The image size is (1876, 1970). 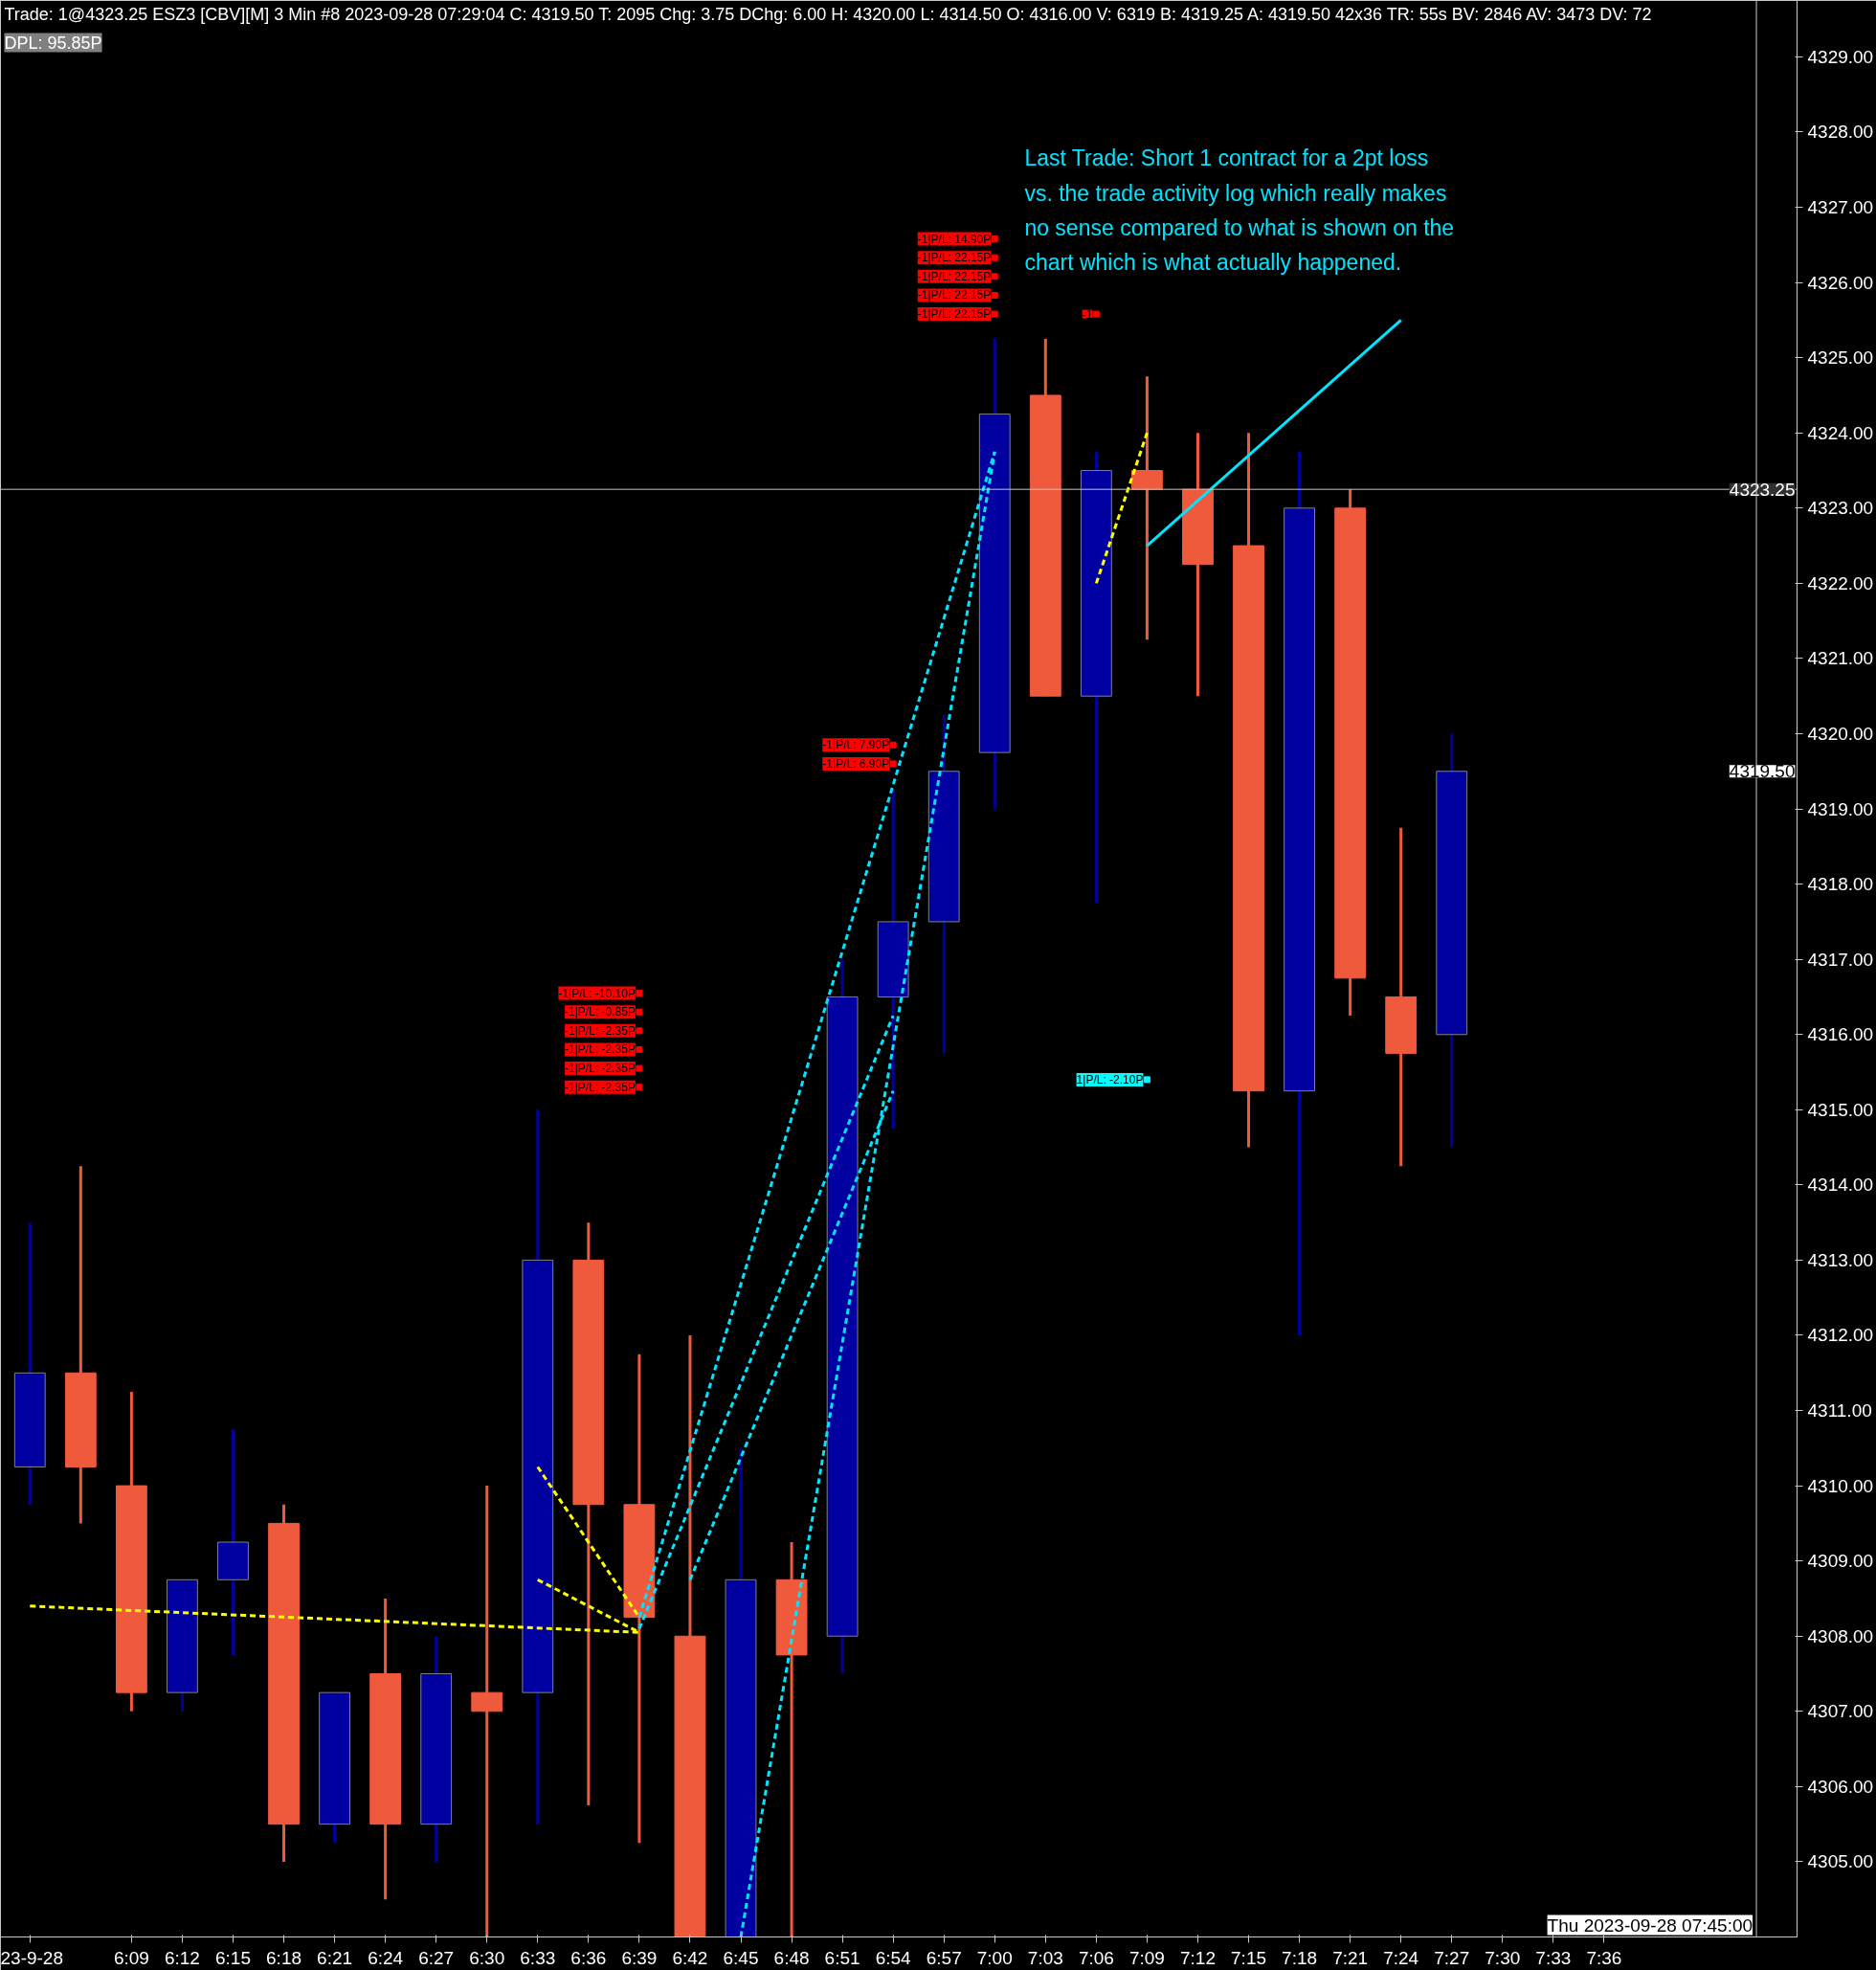 What do you see at coordinates (1840, 1335) in the screenshot?
I see `y-tick-label: 4312.00` at bounding box center [1840, 1335].